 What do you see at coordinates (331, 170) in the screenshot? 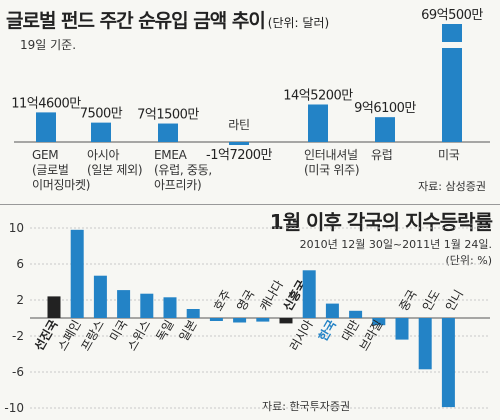
I see `category-label: (미국 위주)` at bounding box center [331, 170].